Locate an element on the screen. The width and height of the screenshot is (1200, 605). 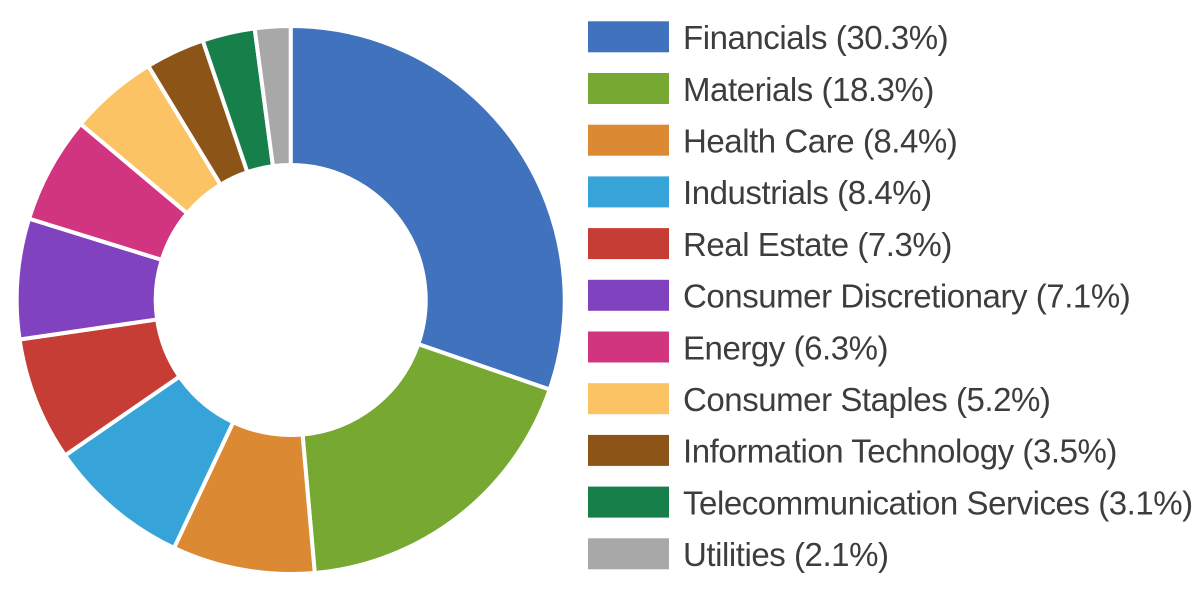
svg-text:Telecommunication Services (3.: Telecommunication Services (3.1%) is located at coordinates (938, 502).